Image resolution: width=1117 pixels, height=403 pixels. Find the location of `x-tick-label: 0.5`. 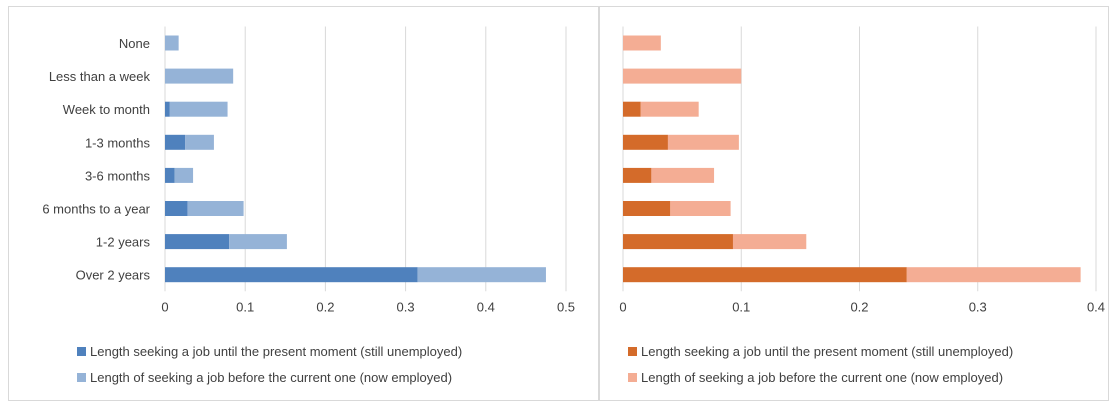

x-tick-label: 0.5 is located at coordinates (566, 306).